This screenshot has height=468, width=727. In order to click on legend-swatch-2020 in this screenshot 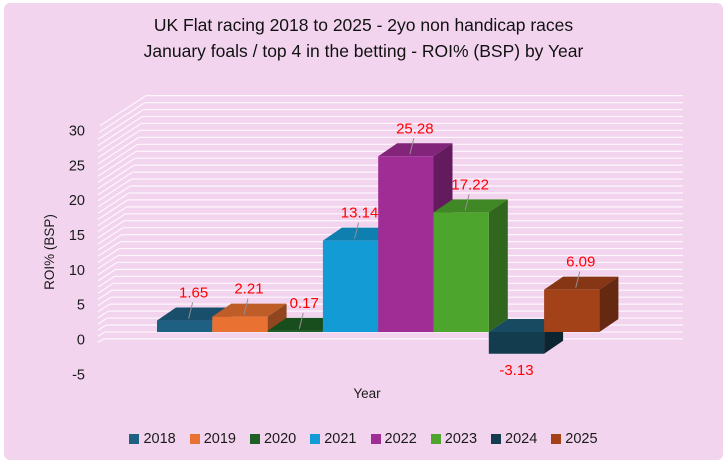, I will do `click(254, 439)`.